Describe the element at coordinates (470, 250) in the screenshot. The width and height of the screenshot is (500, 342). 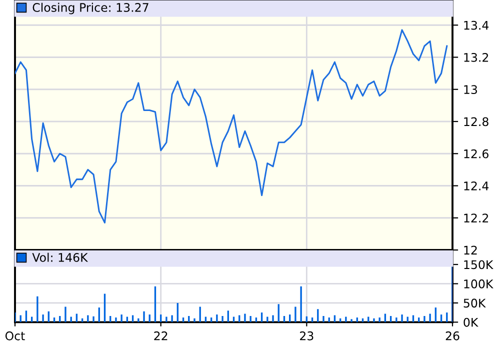
I see `y-tick-label: 12` at that location.